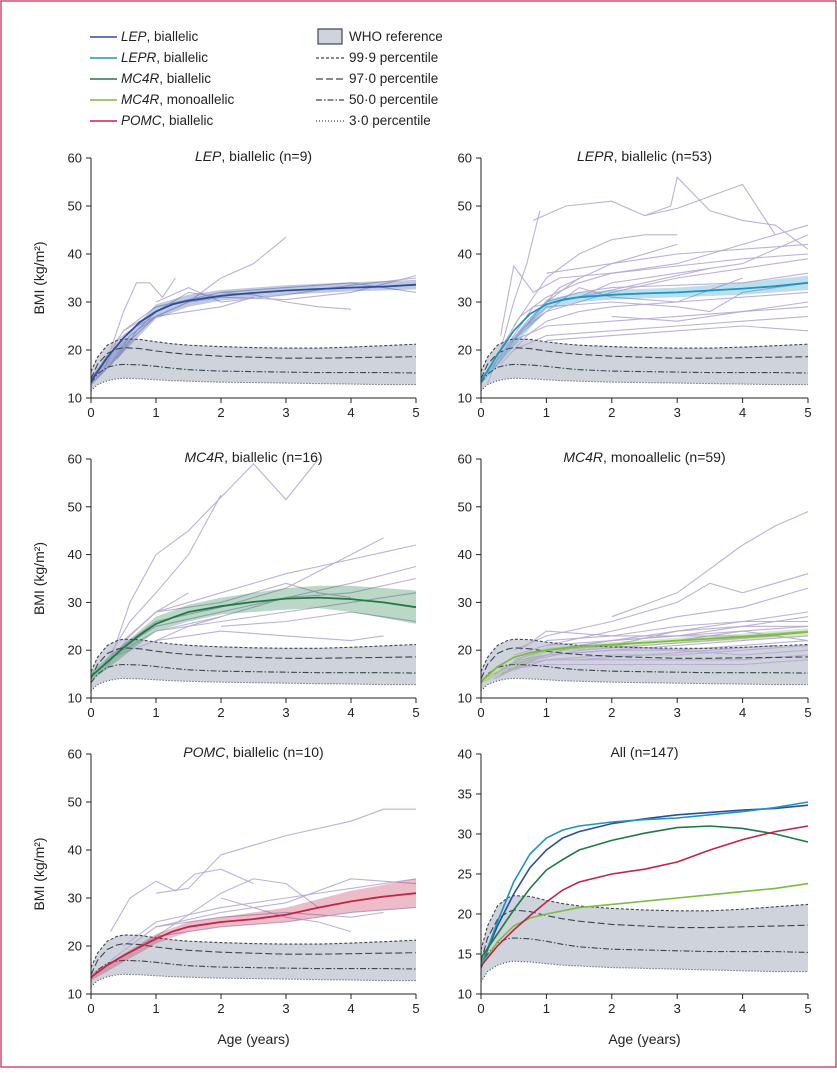  What do you see at coordinates (644, 1039) in the screenshot?
I see `x-axis-label: Age (years)` at bounding box center [644, 1039].